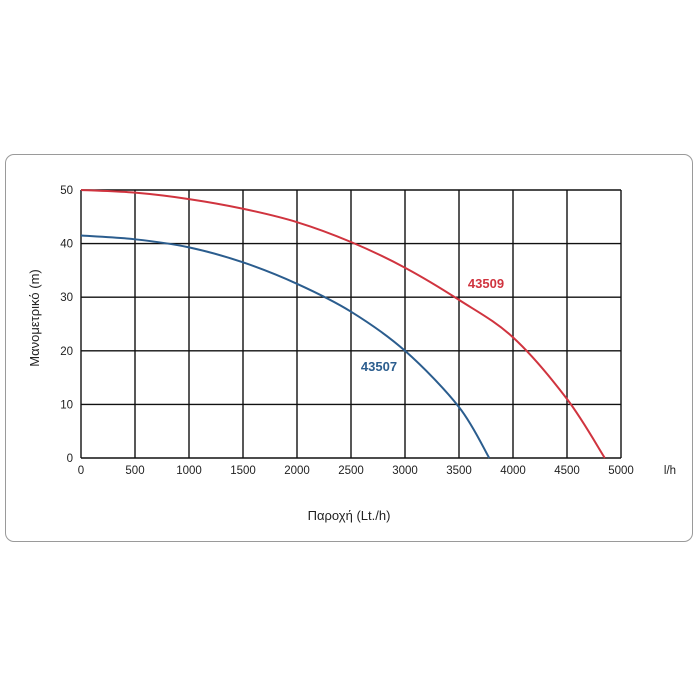 Image resolution: width=700 pixels, height=700 pixels. Describe the element at coordinates (66, 352) in the screenshot. I see `y-tick-label: 20` at that location.